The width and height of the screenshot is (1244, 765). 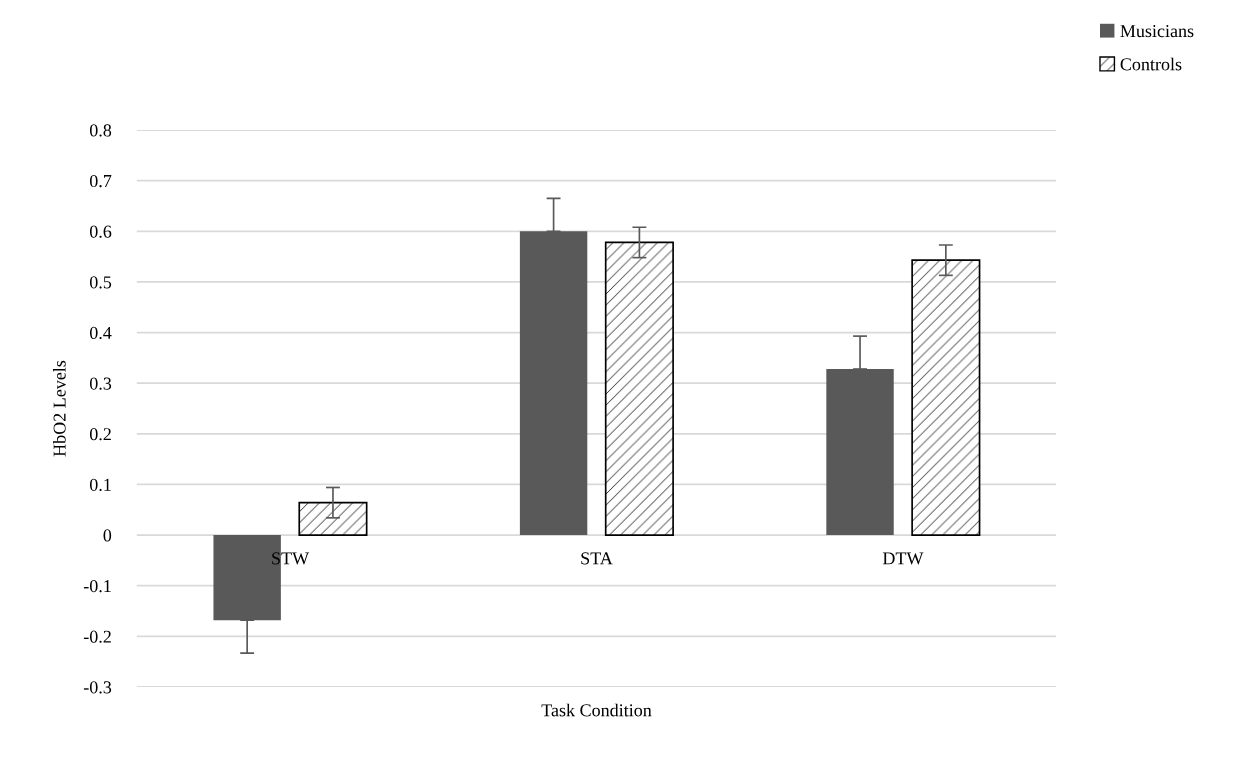 What do you see at coordinates (100, 383) in the screenshot?
I see `y-tick-label: 0.3` at bounding box center [100, 383].